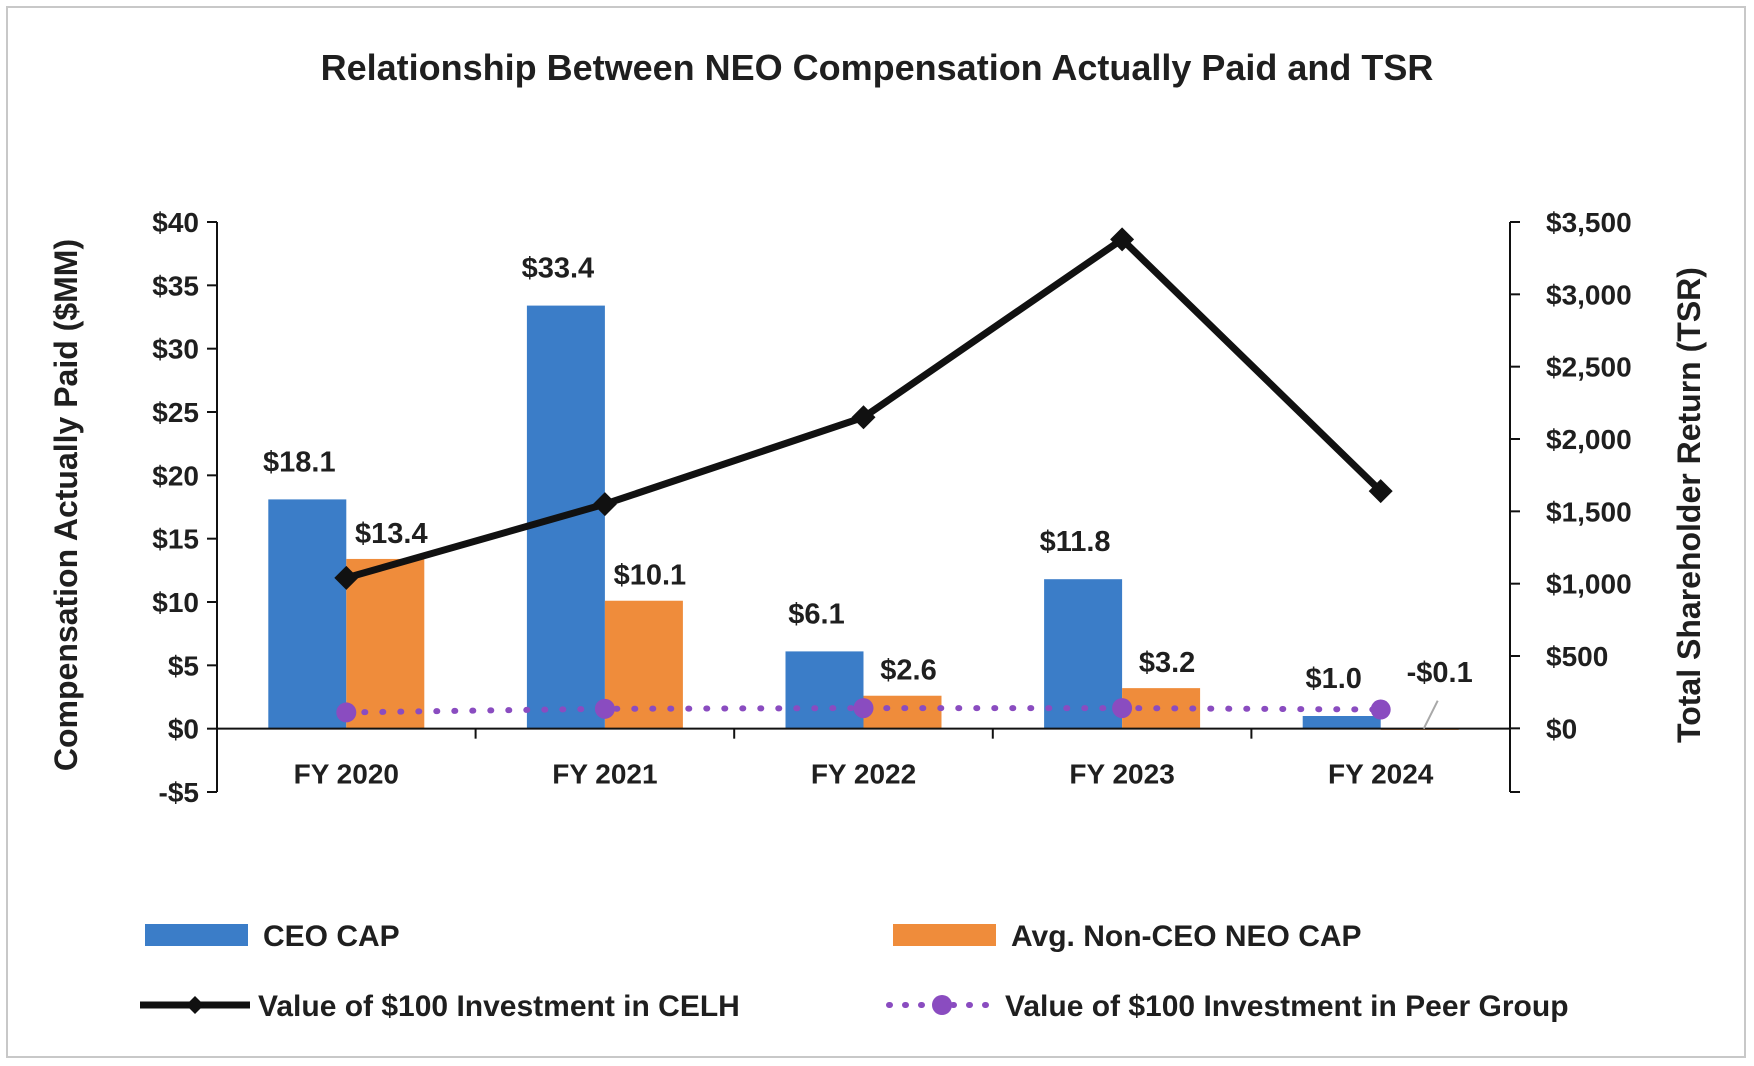 This screenshot has height=1066, width=1754. Describe the element at coordinates (1075, 542) in the screenshot. I see `ceo-cap-label-4: $11.8` at that location.